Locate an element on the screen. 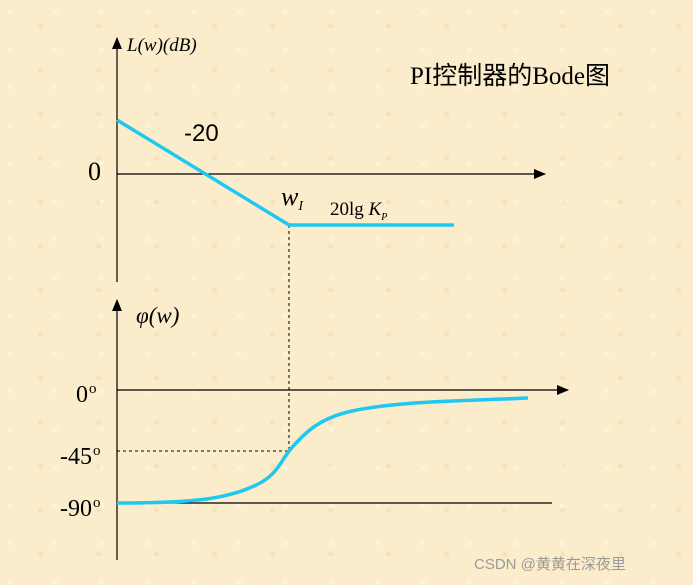 The height and width of the screenshot is (585, 693). diagram-title: PI控制器的Bode图 is located at coordinates (510, 76).